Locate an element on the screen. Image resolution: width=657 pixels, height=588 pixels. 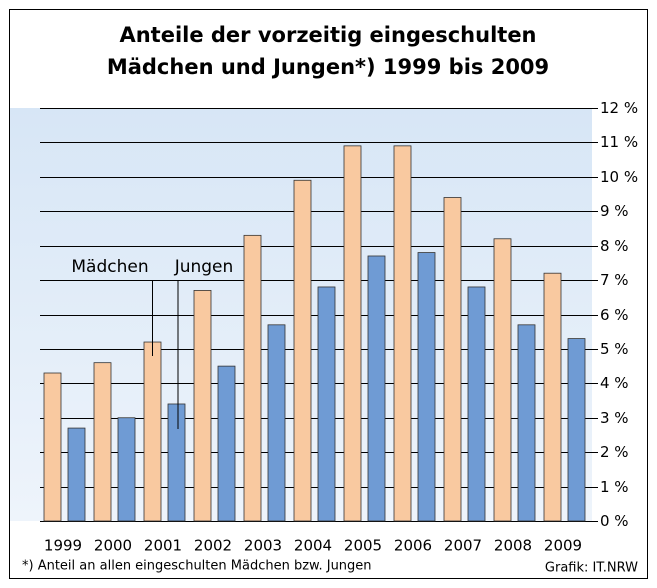
x-tick-label: 1999 is located at coordinates (63, 546).